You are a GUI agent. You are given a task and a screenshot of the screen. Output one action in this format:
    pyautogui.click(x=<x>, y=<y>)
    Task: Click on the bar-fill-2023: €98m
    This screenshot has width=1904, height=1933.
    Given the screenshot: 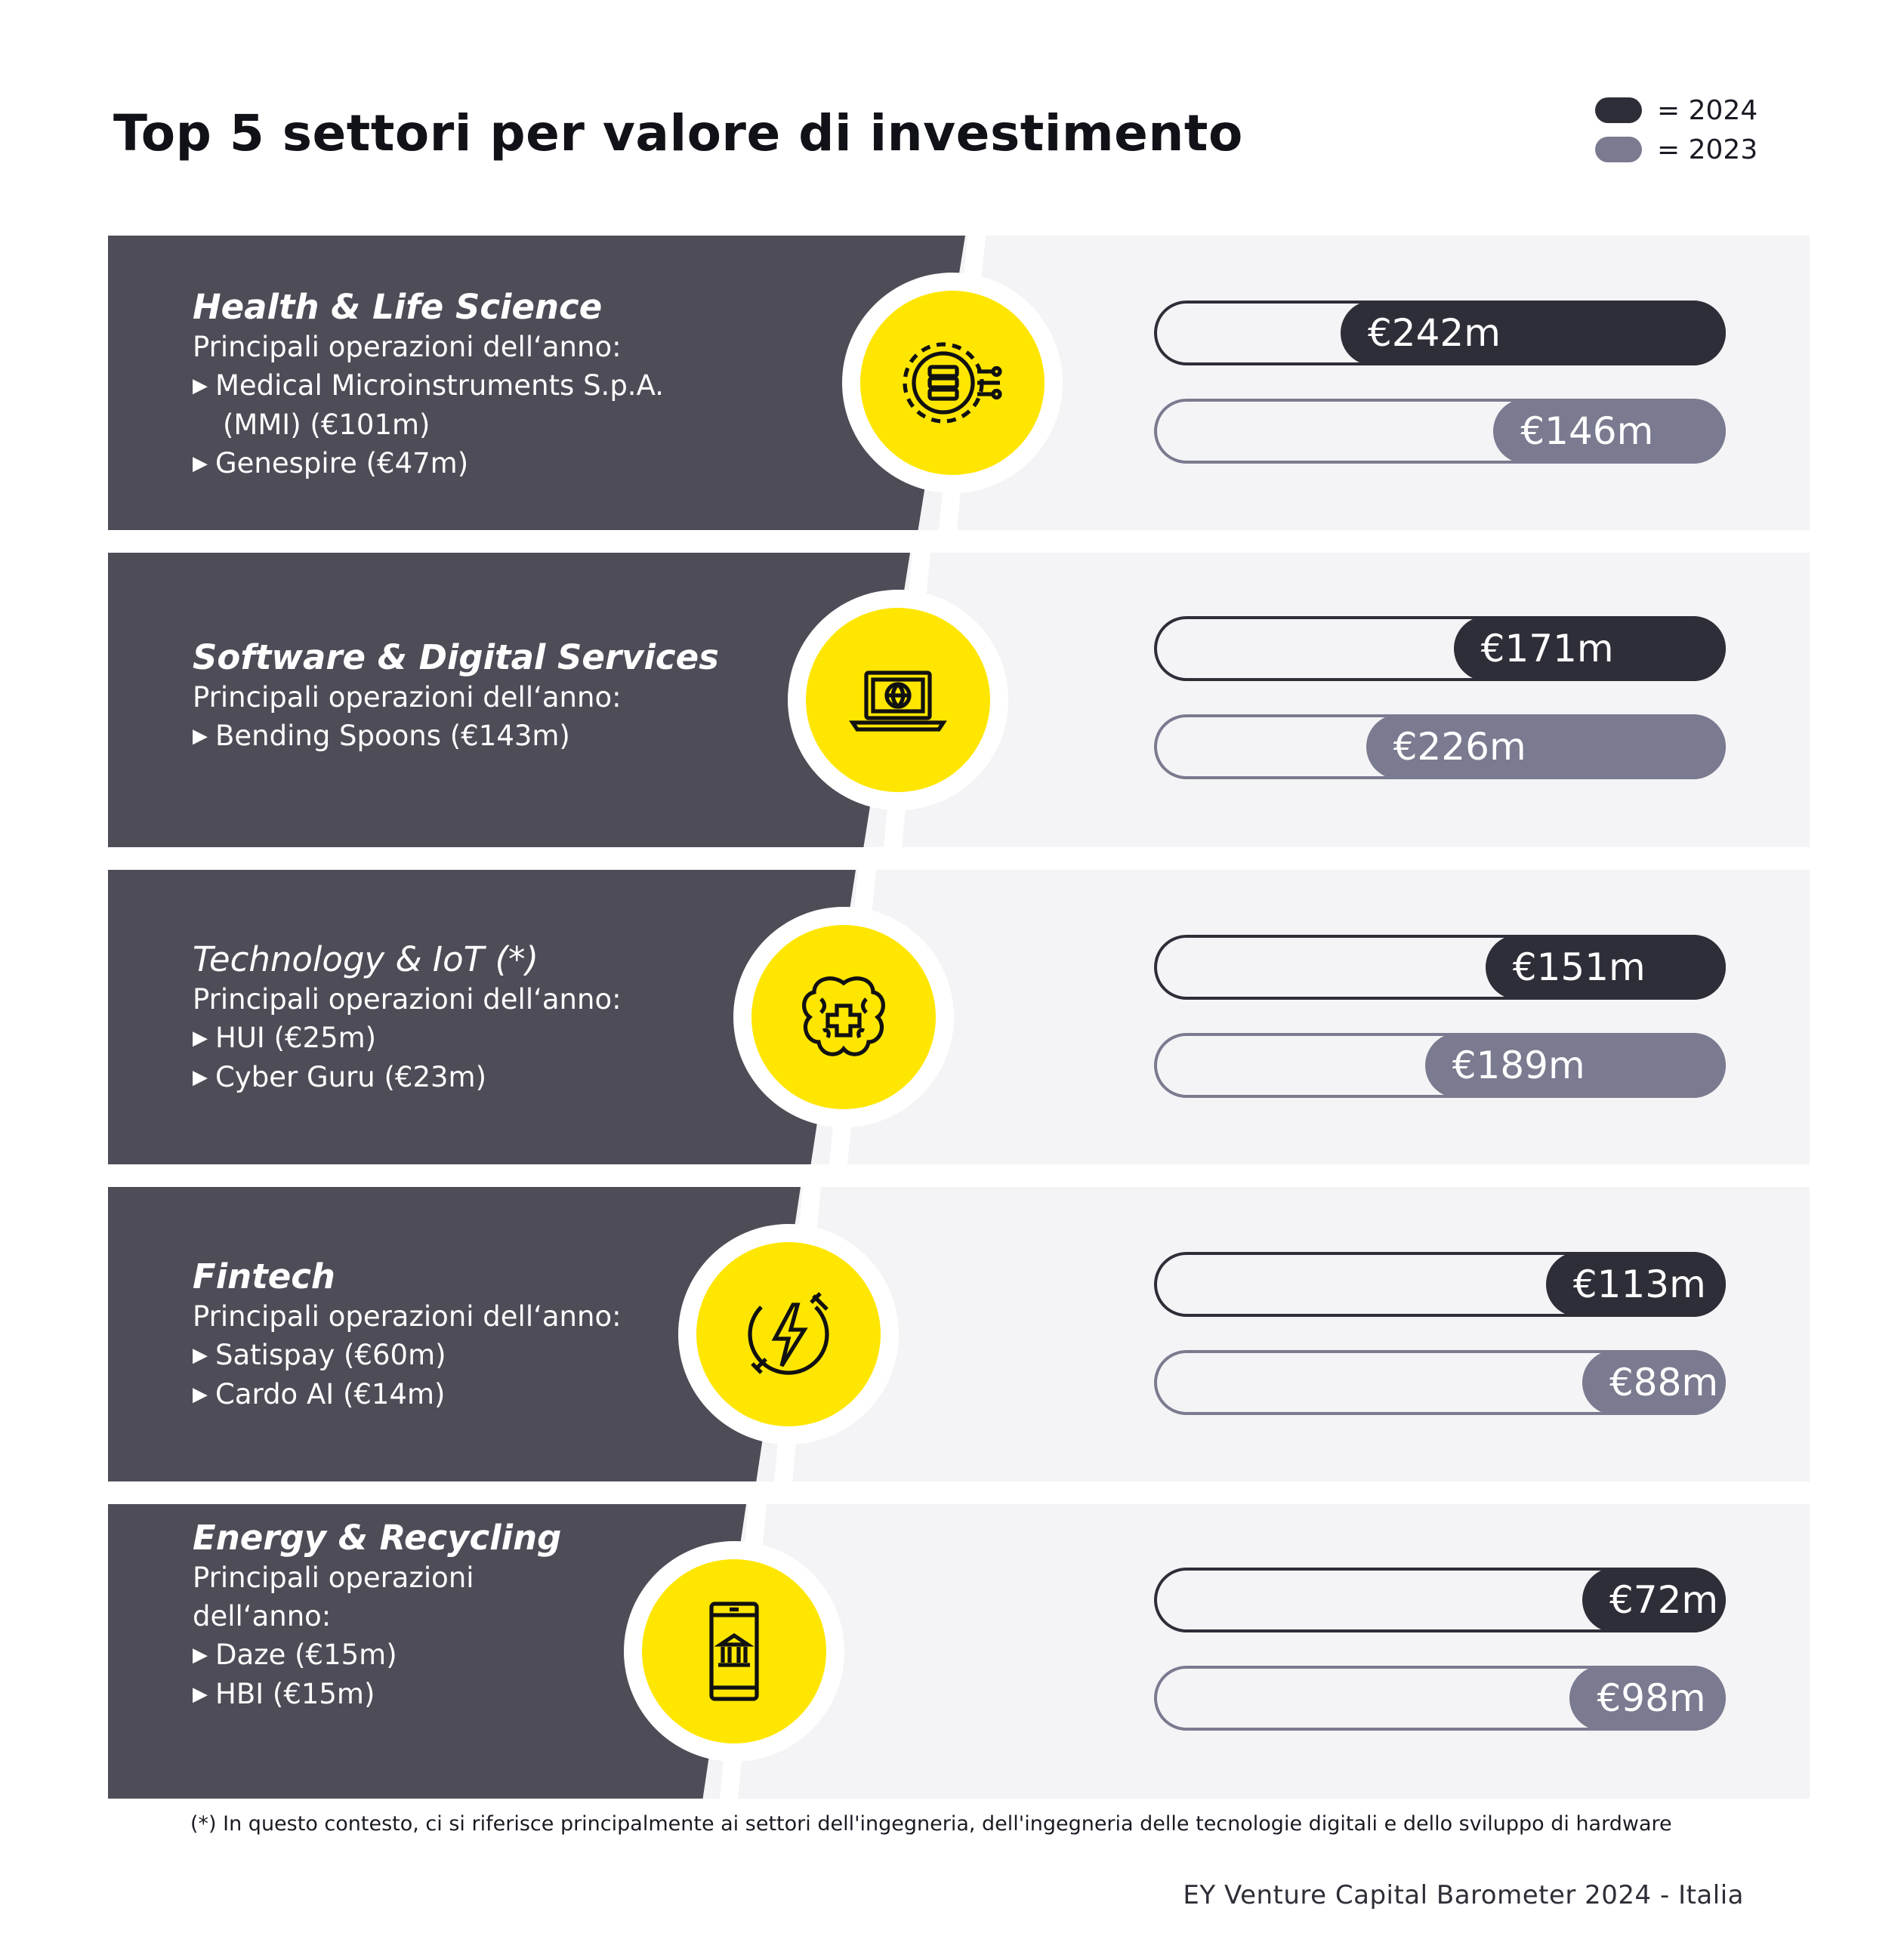 What is the action you would take?
    pyautogui.click(x=1647, y=1699)
    